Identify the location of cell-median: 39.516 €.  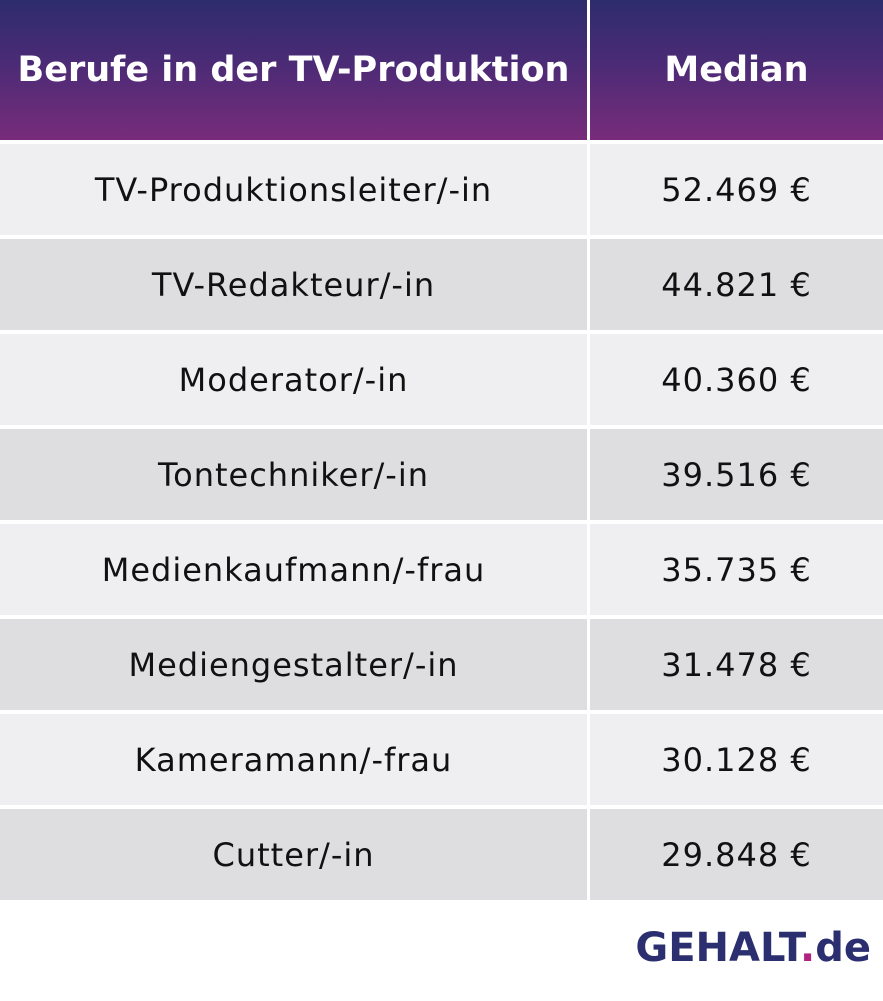
(736, 474).